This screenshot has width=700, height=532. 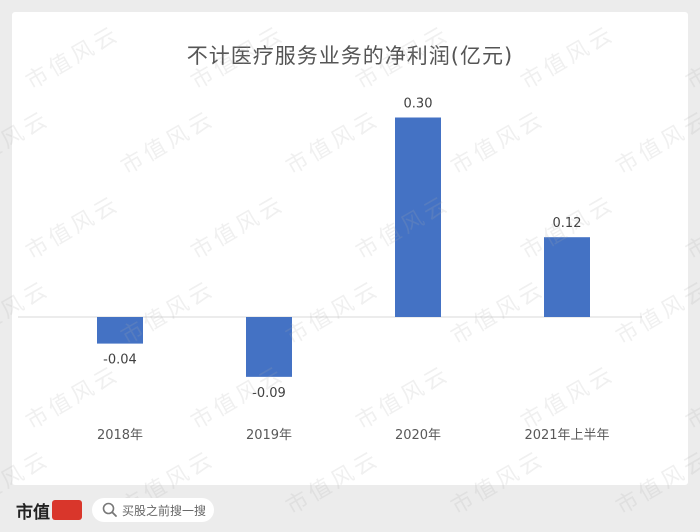 I want to click on search-box: 买股之前搜一搜, so click(x=153, y=510).